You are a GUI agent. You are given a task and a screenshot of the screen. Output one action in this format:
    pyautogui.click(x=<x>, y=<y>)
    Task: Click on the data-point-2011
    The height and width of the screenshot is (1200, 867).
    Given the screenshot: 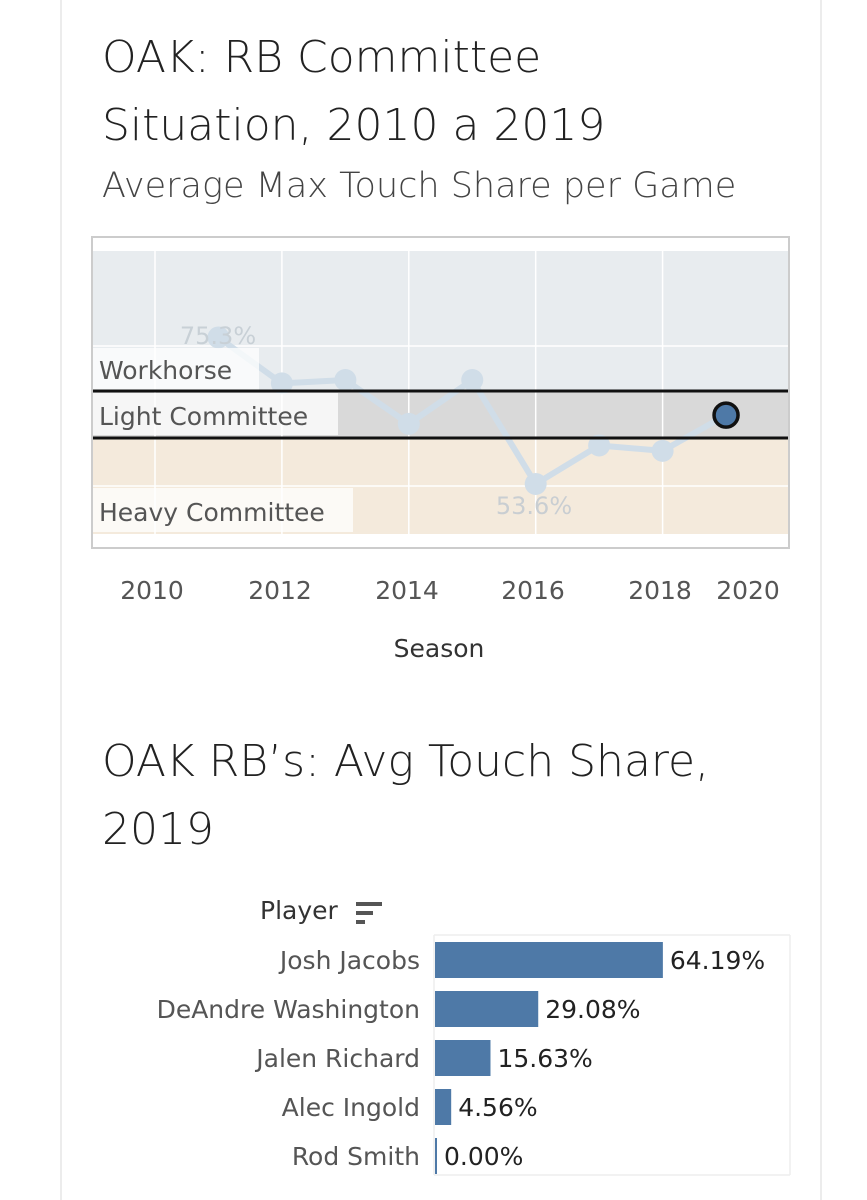 What is the action you would take?
    pyautogui.click(x=218, y=337)
    